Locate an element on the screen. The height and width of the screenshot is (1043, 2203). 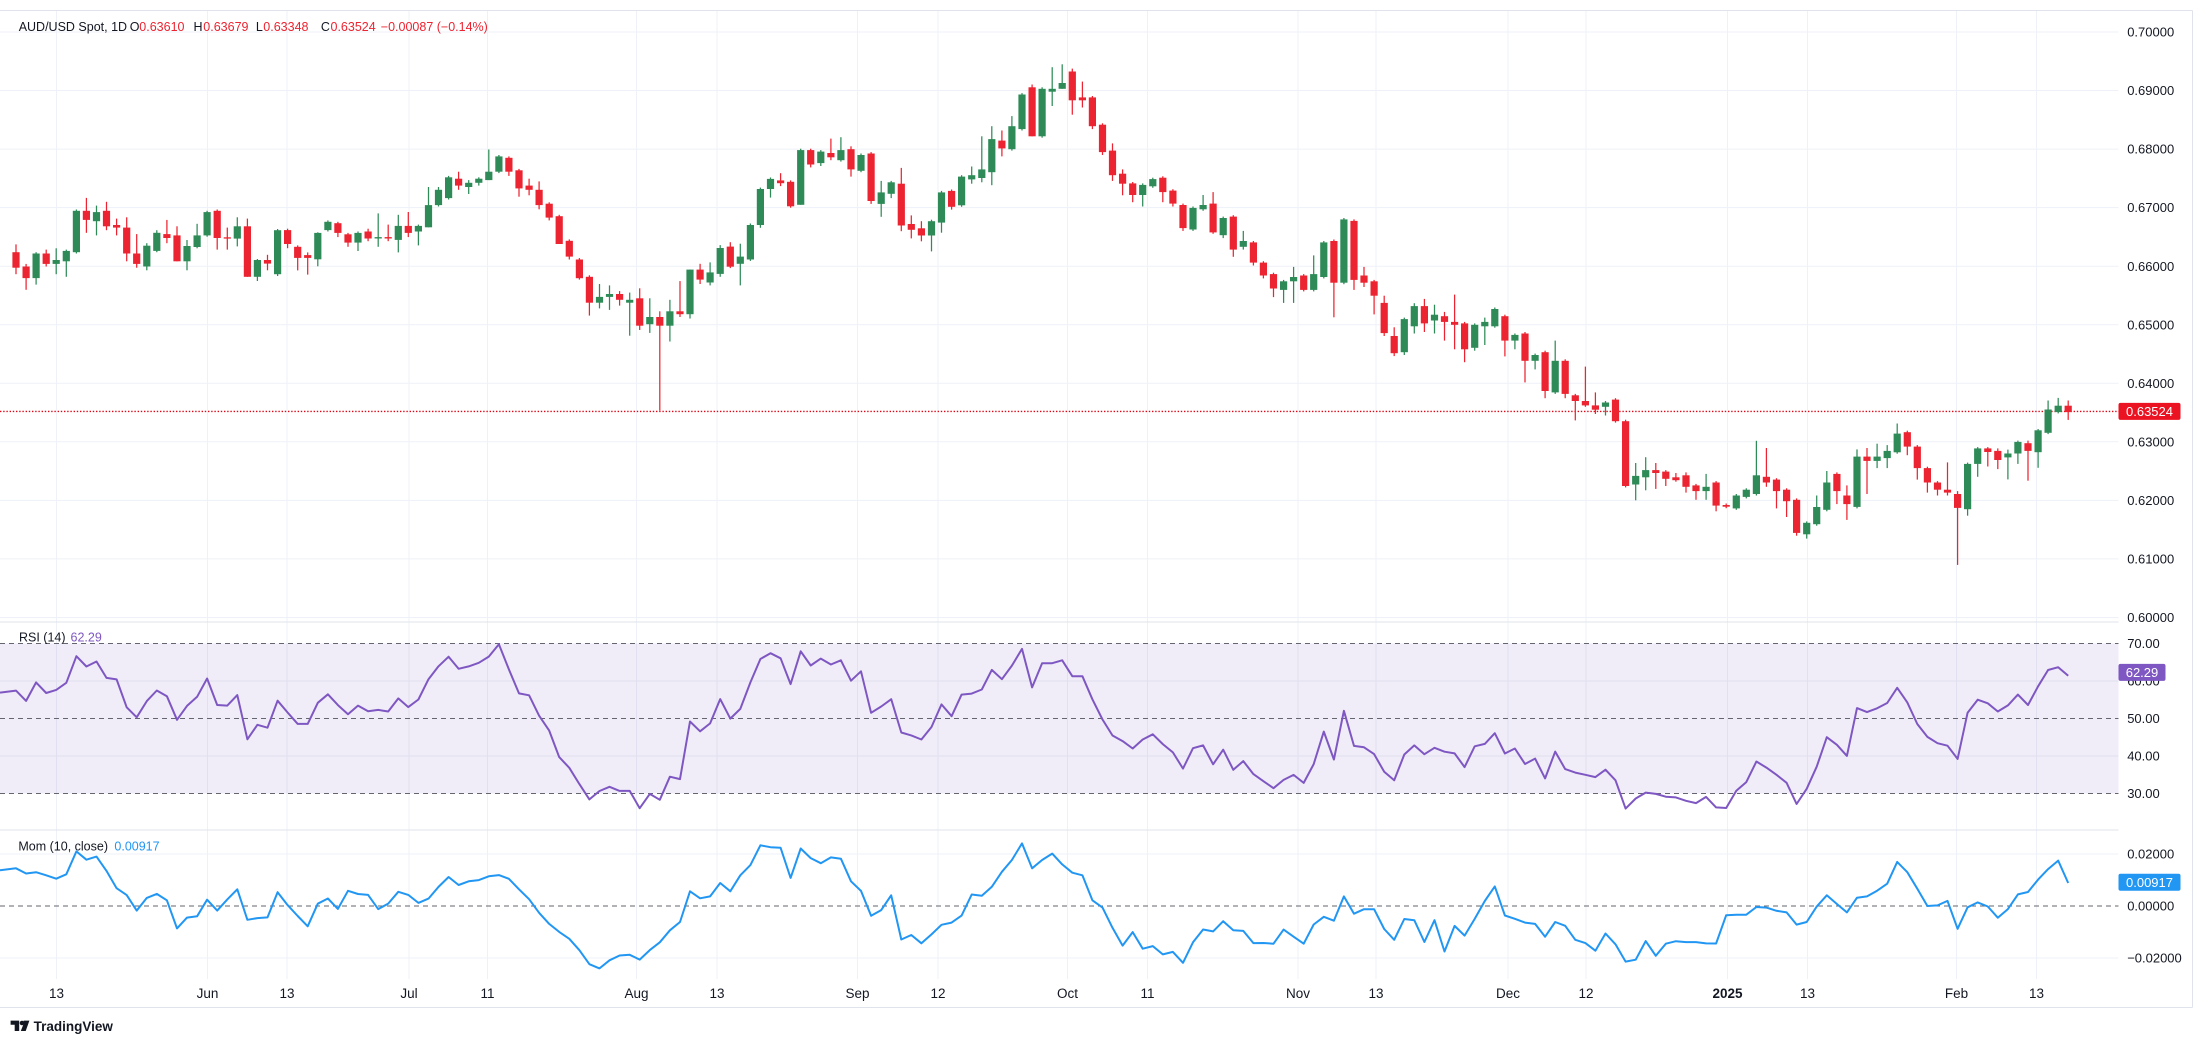
svg-text: TradingView is located at coordinates (74, 1026).